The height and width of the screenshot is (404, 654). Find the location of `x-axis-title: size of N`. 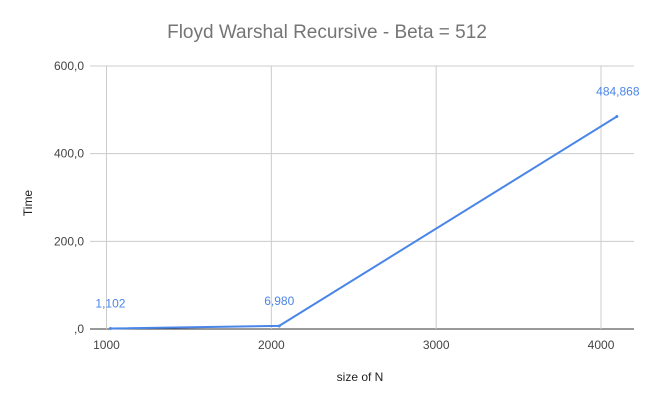

x-axis-title: size of N is located at coordinates (360, 377).